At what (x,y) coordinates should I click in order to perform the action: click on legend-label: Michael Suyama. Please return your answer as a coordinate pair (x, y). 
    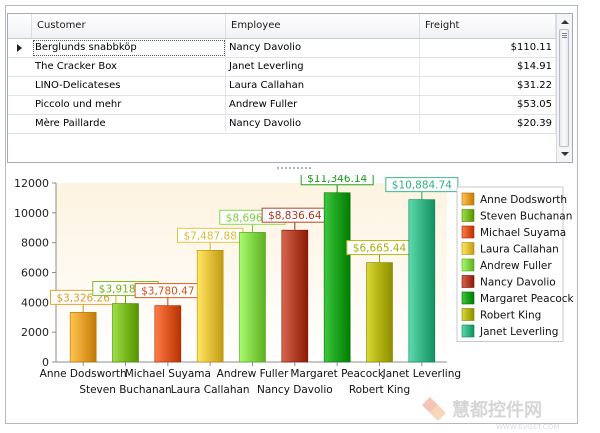
    Looking at the image, I should click on (523, 233).